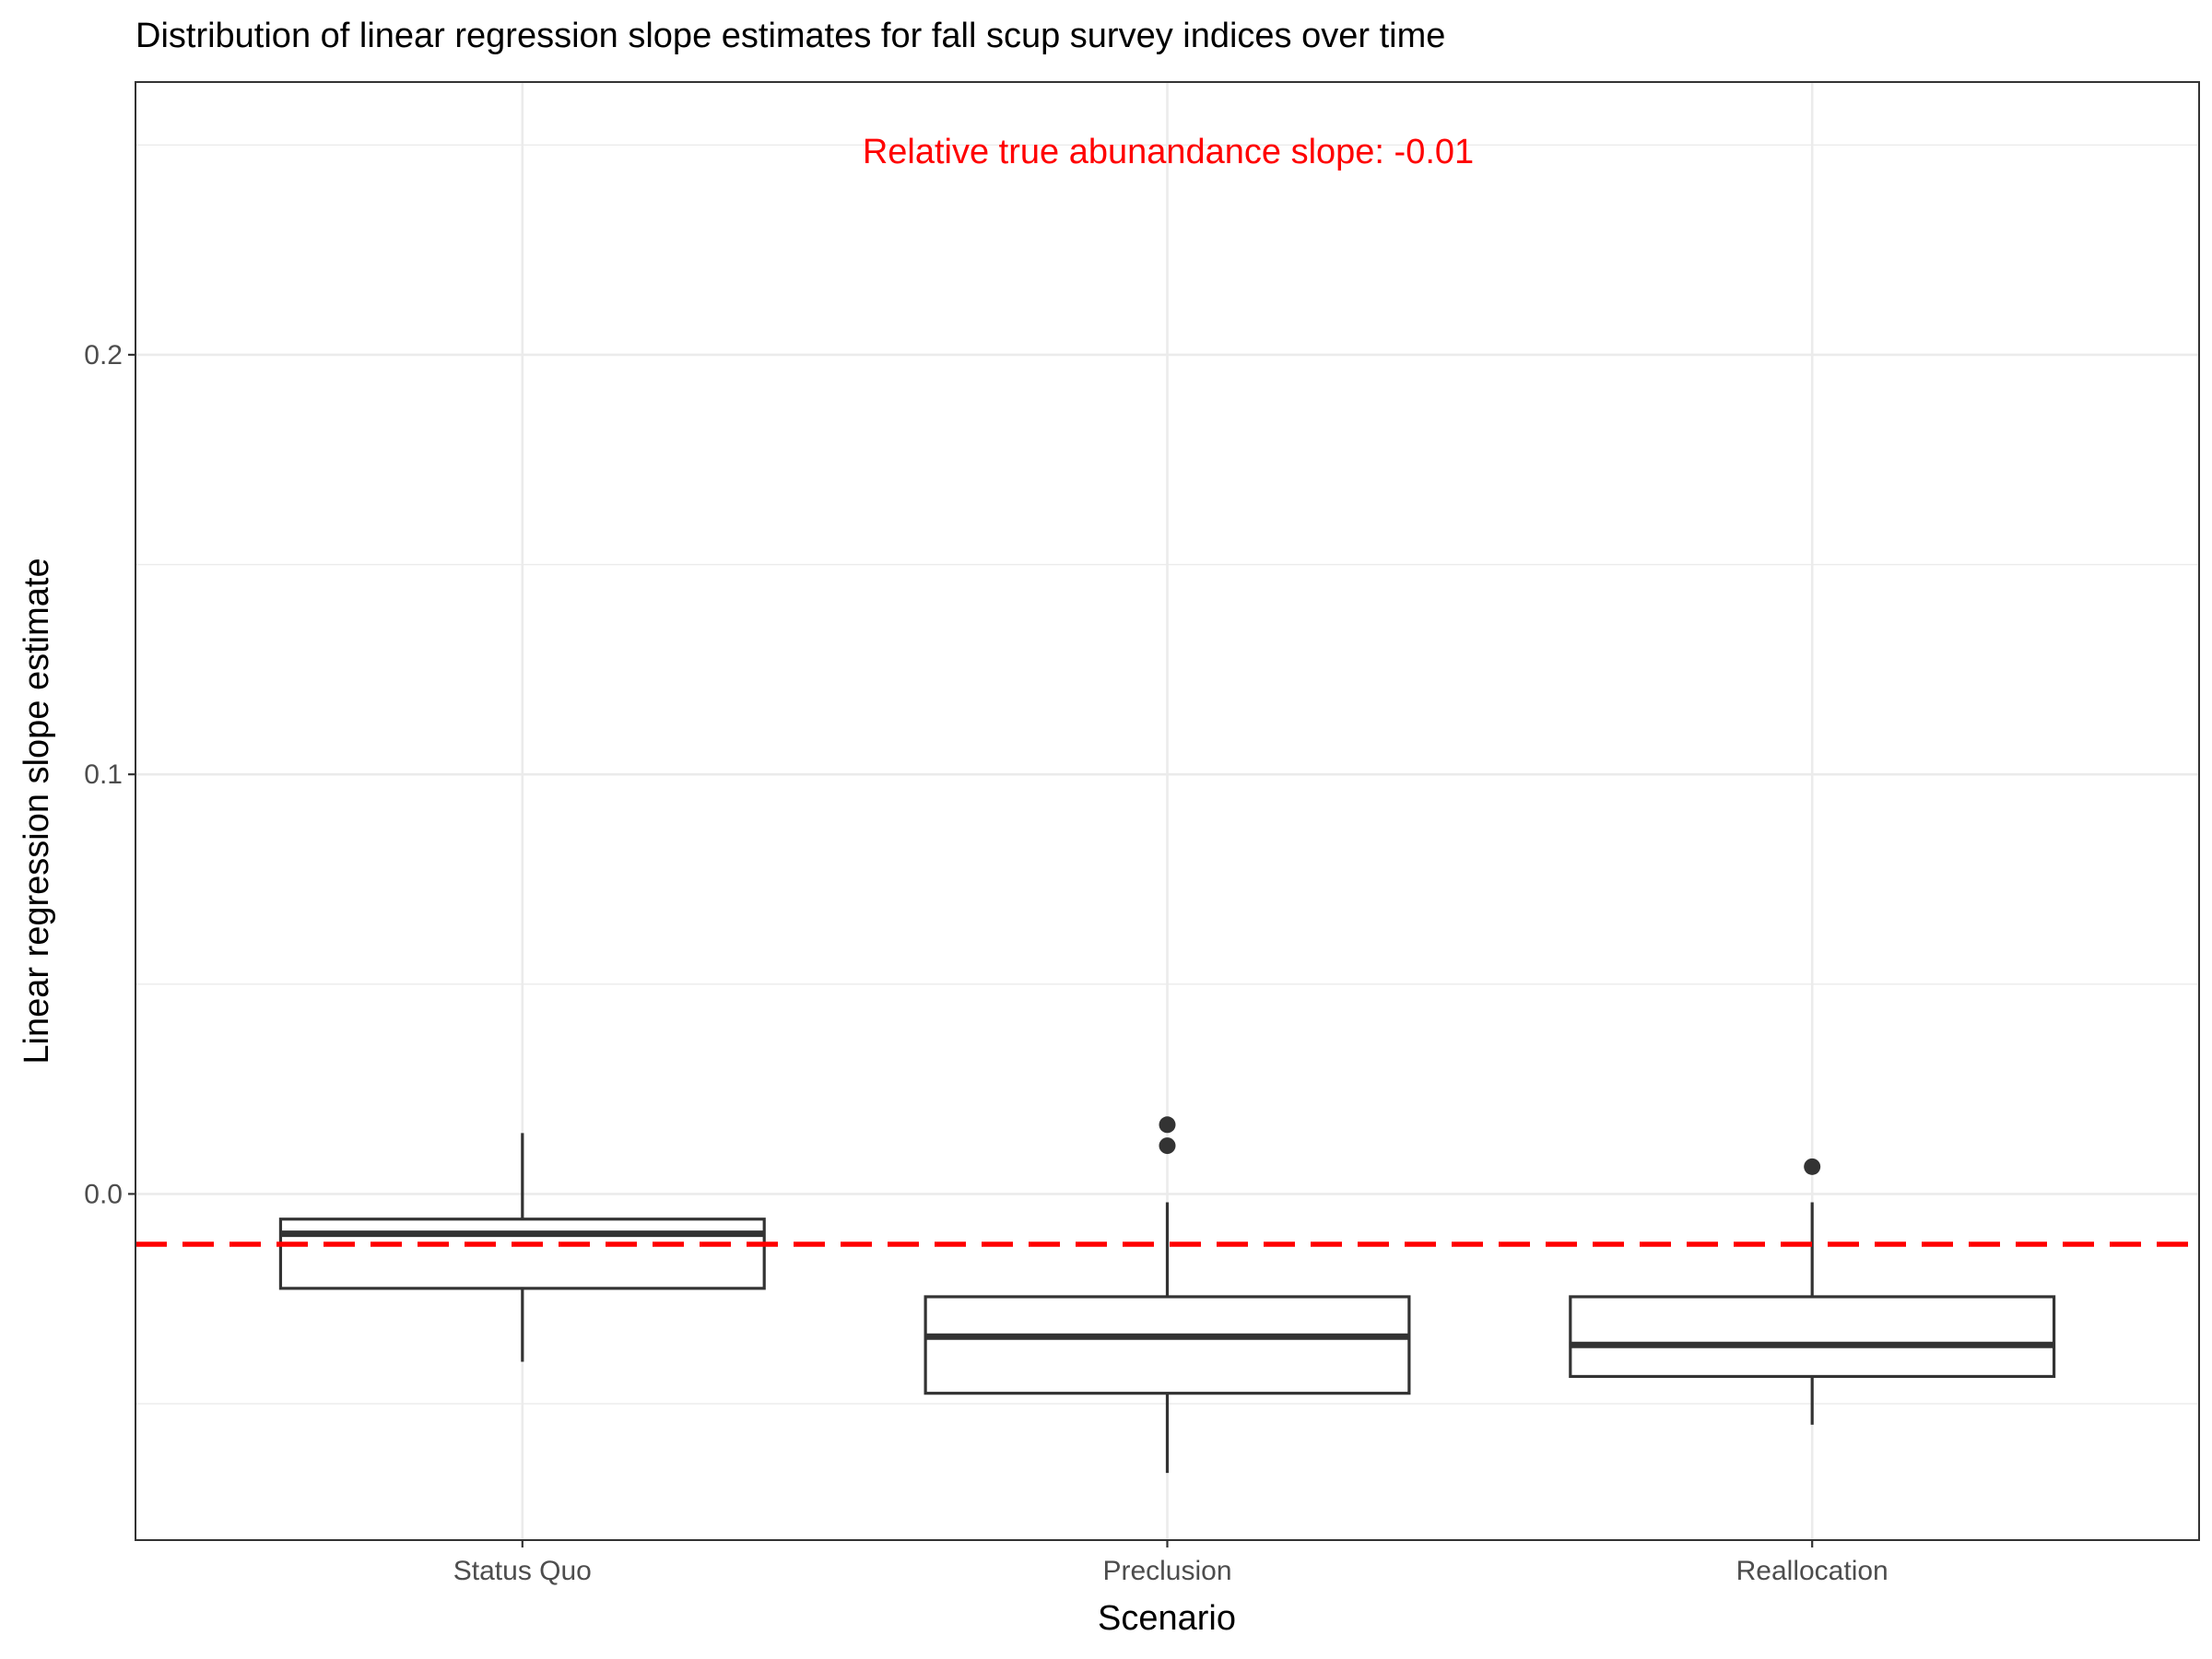 This screenshot has width=2212, height=1659. I want to click on box-reallocation, so click(1812, 1291).